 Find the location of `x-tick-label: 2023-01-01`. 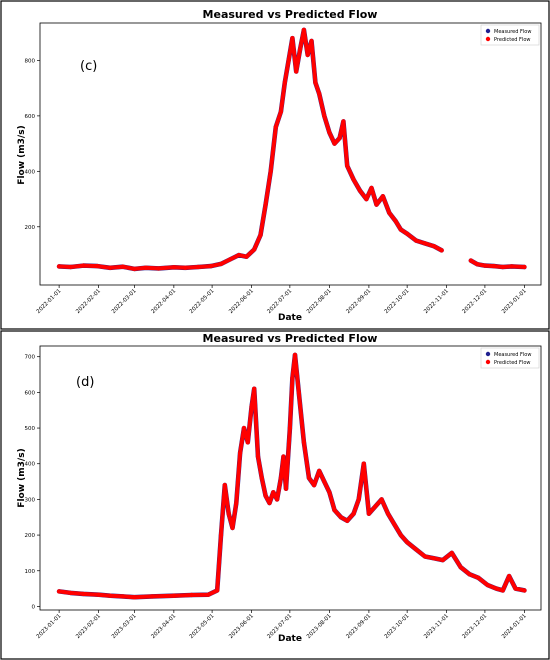

x-tick-label: 2023-01-01 is located at coordinates (514, 301).